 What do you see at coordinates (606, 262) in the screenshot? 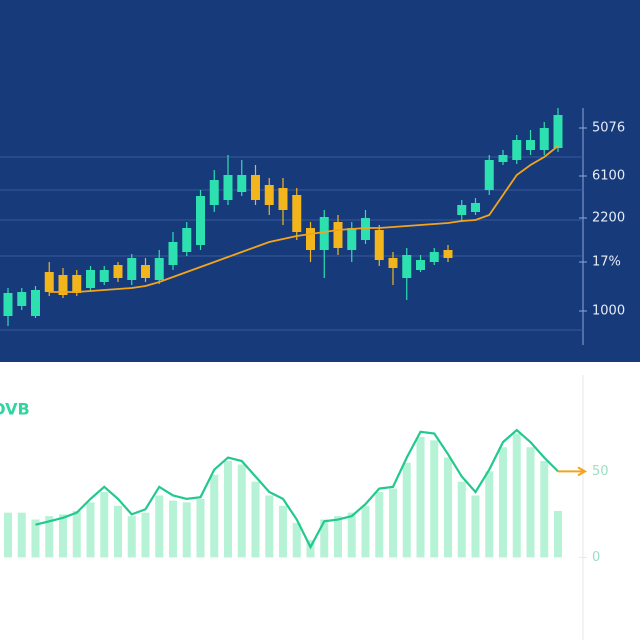
I see `y-tick-label: 17%` at bounding box center [606, 262].